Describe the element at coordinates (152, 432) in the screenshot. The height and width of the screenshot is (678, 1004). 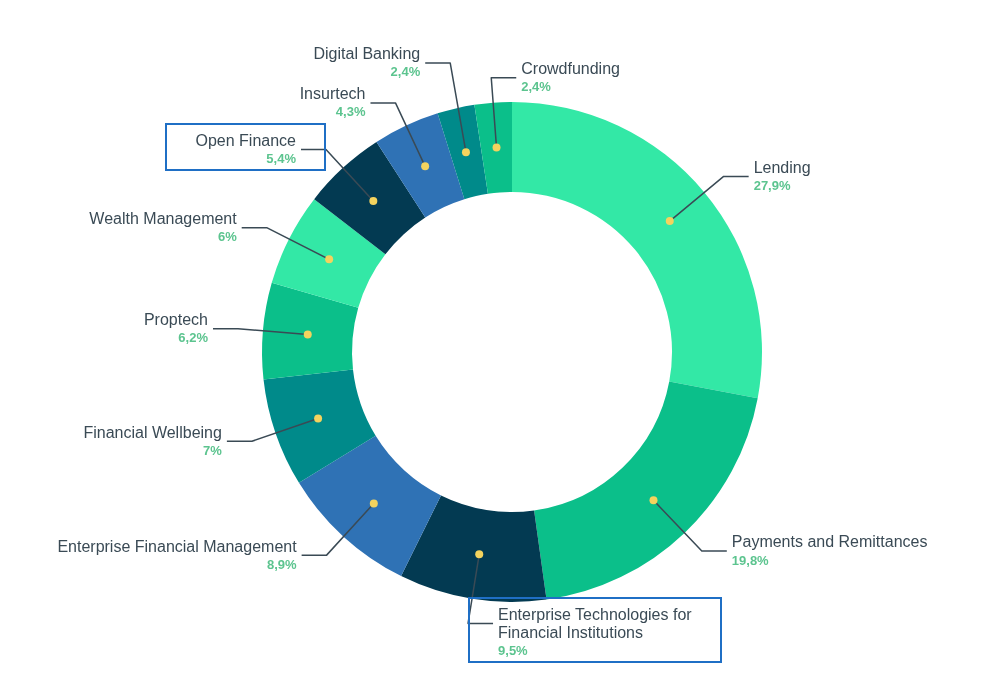
I see `slice-label: Financial Wellbeing` at that location.